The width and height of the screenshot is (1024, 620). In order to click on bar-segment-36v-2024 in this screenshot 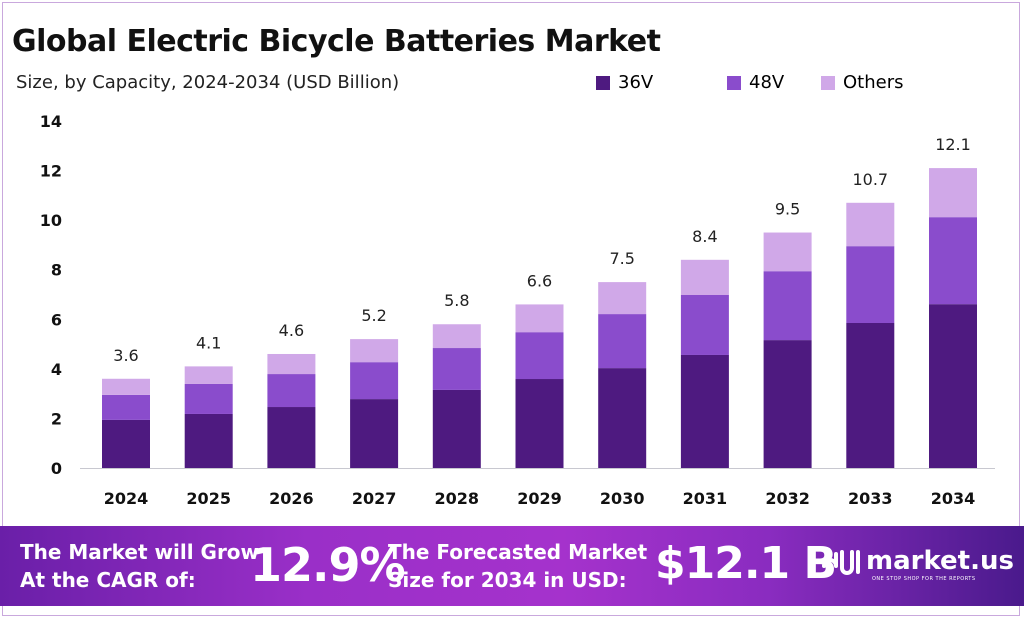, I will do `click(126, 443)`.